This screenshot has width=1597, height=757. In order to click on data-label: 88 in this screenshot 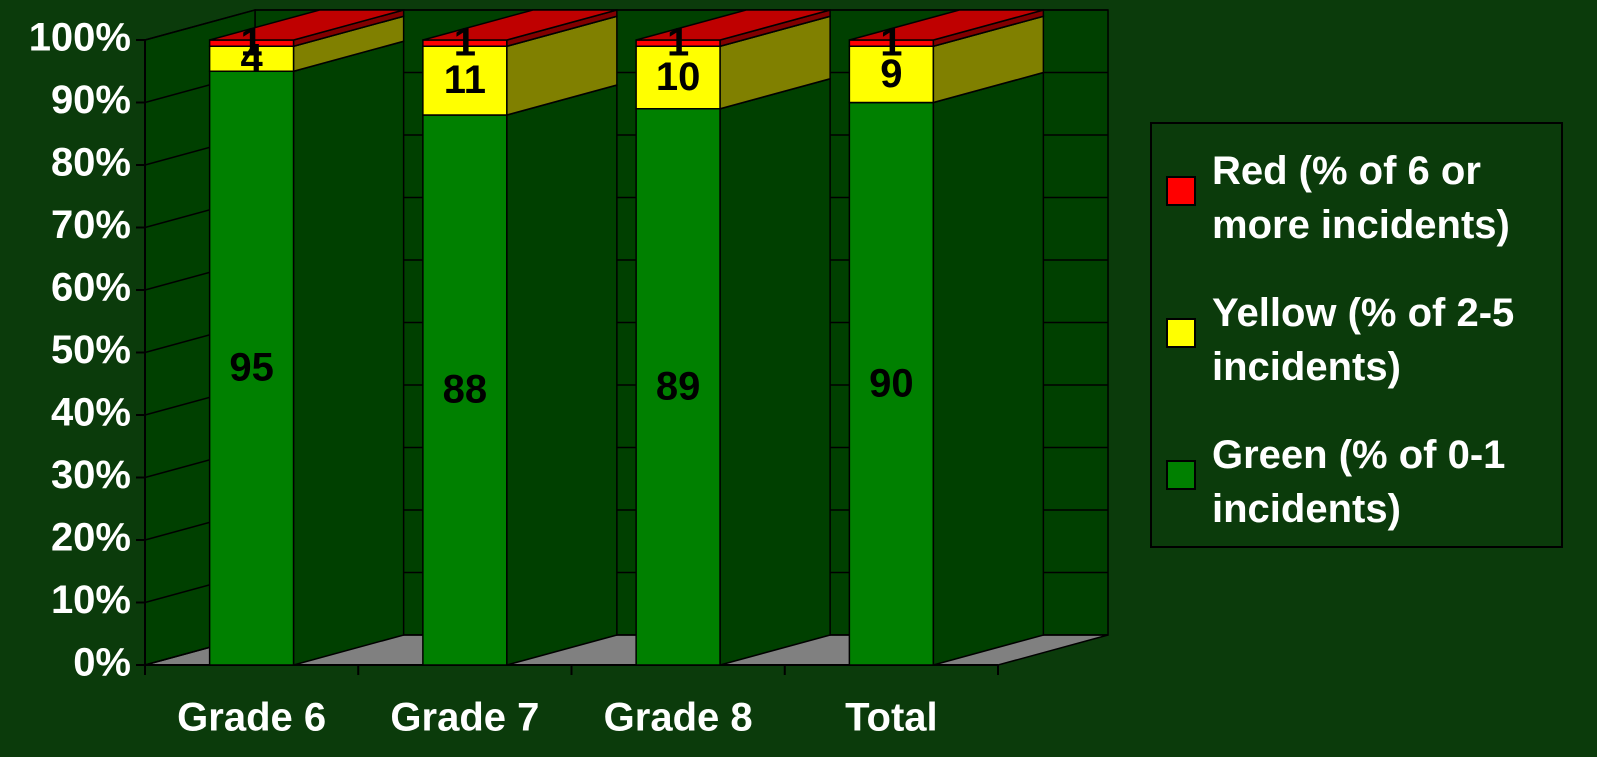, I will do `click(465, 390)`.